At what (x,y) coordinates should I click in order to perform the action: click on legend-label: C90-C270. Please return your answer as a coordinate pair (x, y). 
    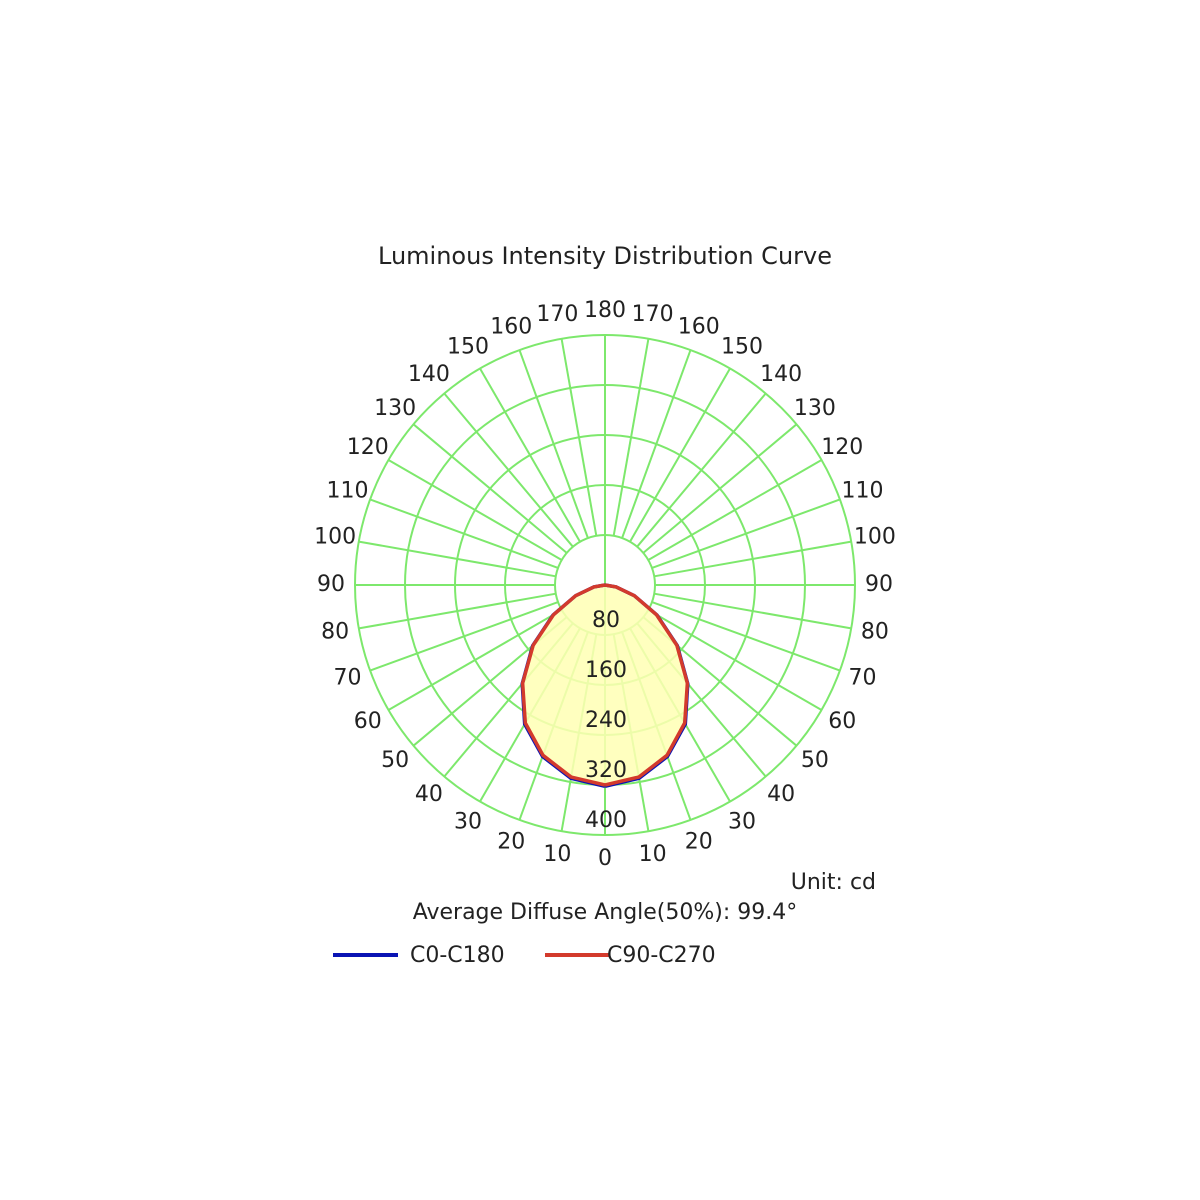
    Looking at the image, I should click on (661, 955).